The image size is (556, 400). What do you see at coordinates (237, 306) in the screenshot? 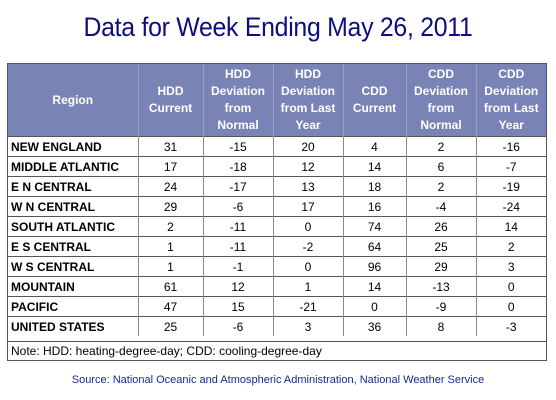
I see `cell-hdd-dev-normal: 15` at bounding box center [237, 306].